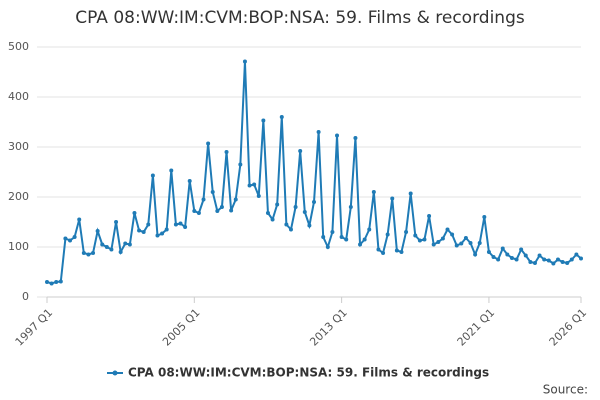  I want to click on legend-marker, so click(115, 373).